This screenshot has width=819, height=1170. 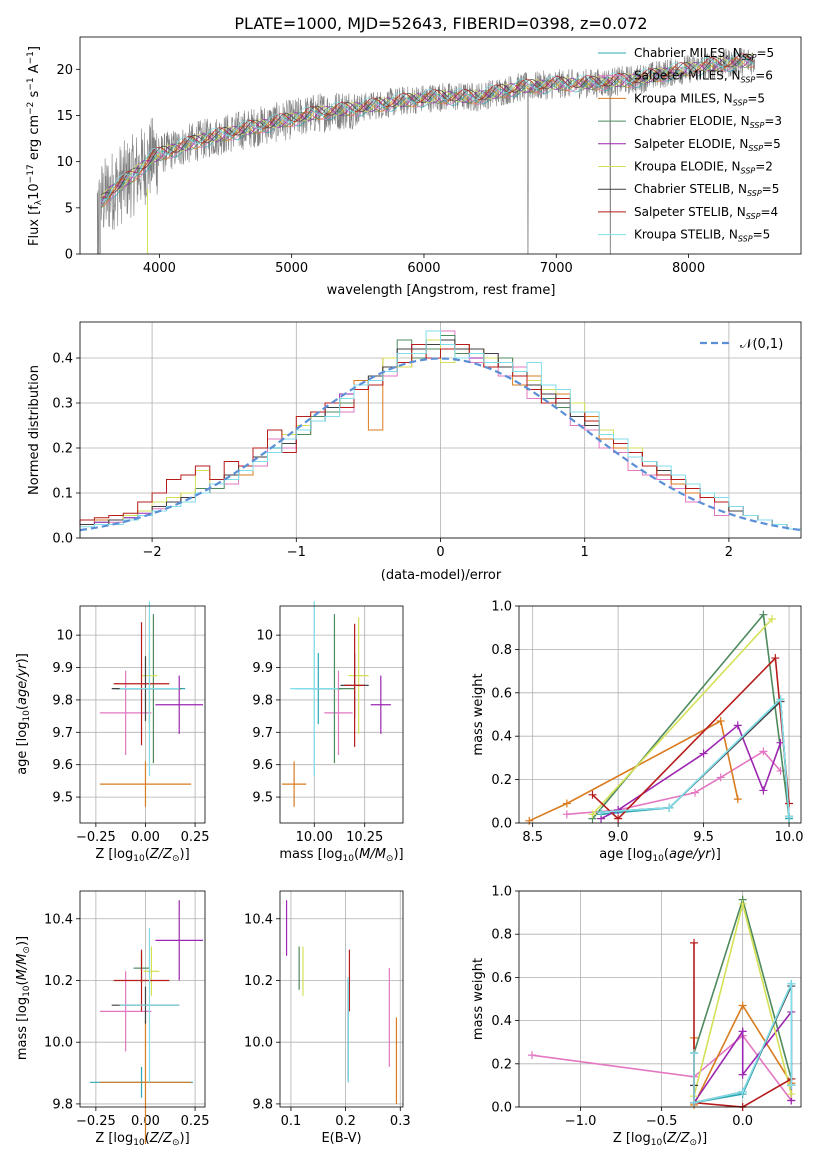 What do you see at coordinates (34, 430) in the screenshot?
I see `y-axis-label: Normed distribution` at bounding box center [34, 430].